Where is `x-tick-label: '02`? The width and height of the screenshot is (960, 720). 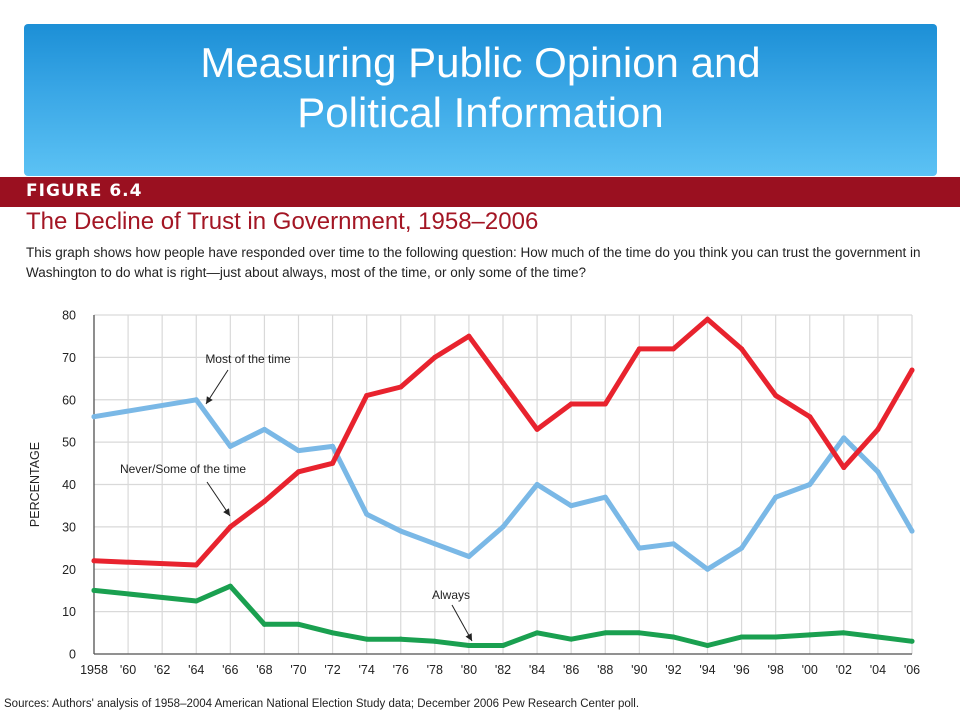
x-tick-label: '02 is located at coordinates (844, 670).